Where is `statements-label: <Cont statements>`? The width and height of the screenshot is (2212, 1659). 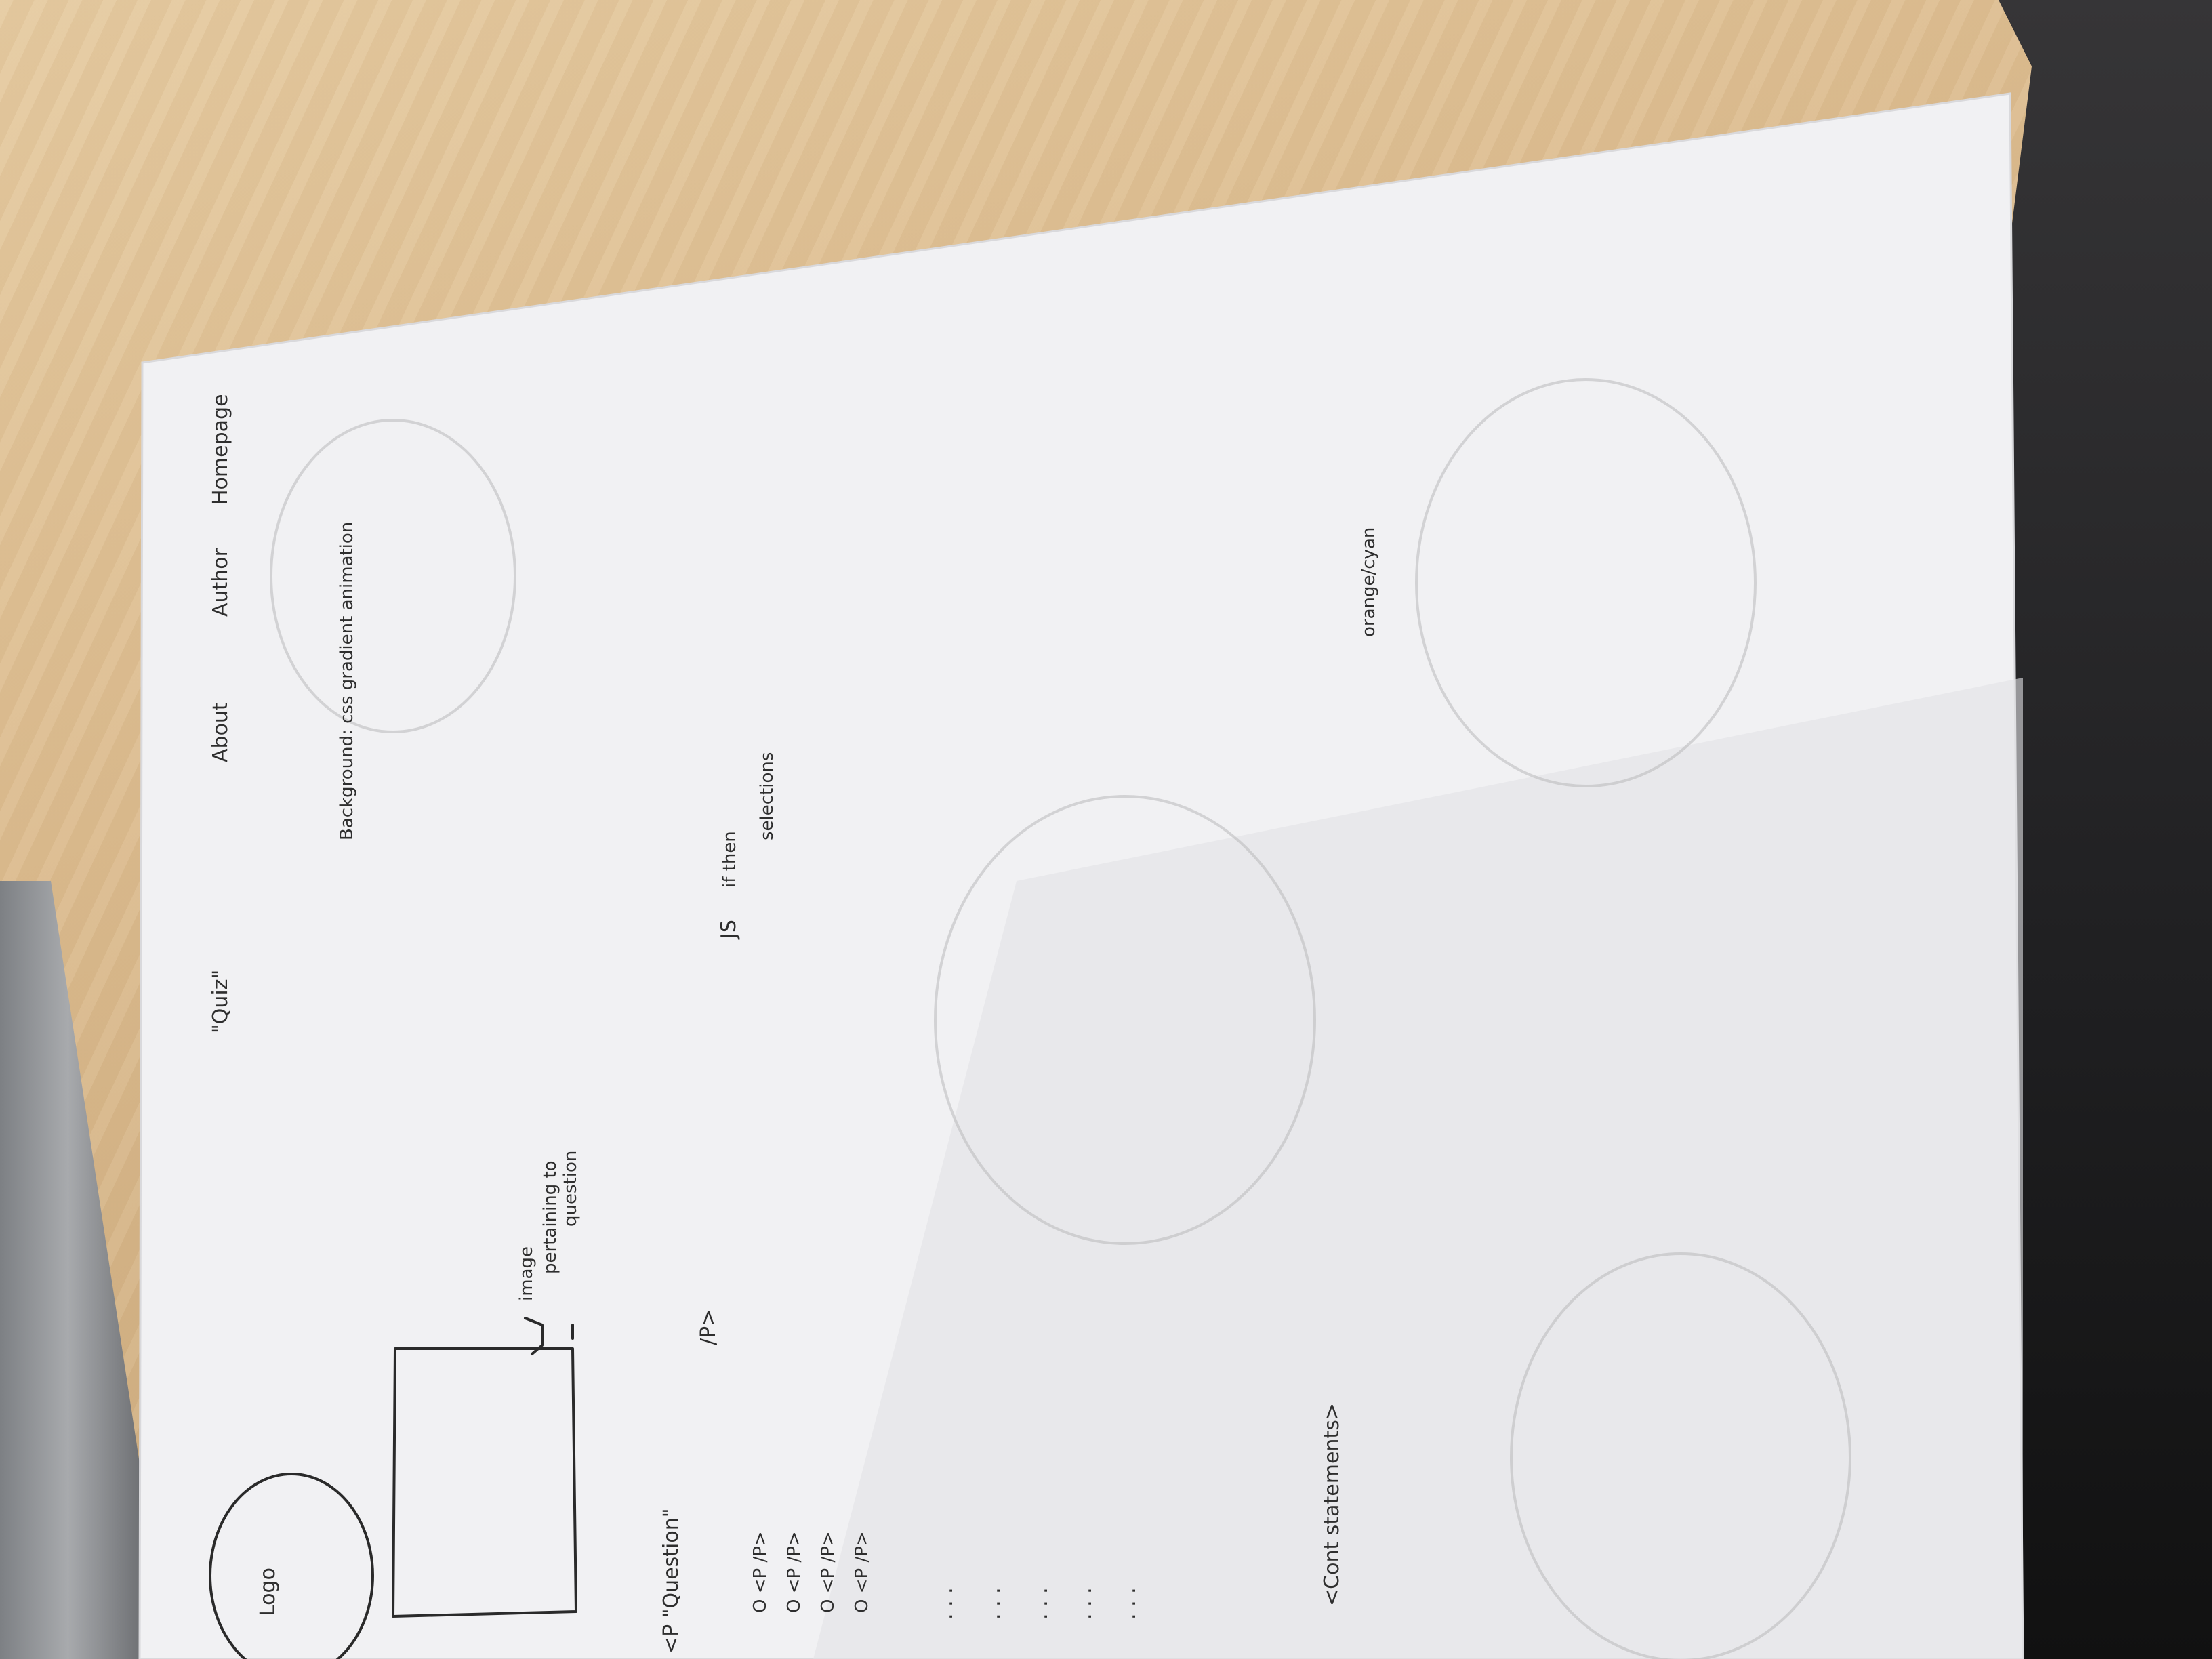 statements-label: <Cont statements> is located at coordinates (1332, 1504).